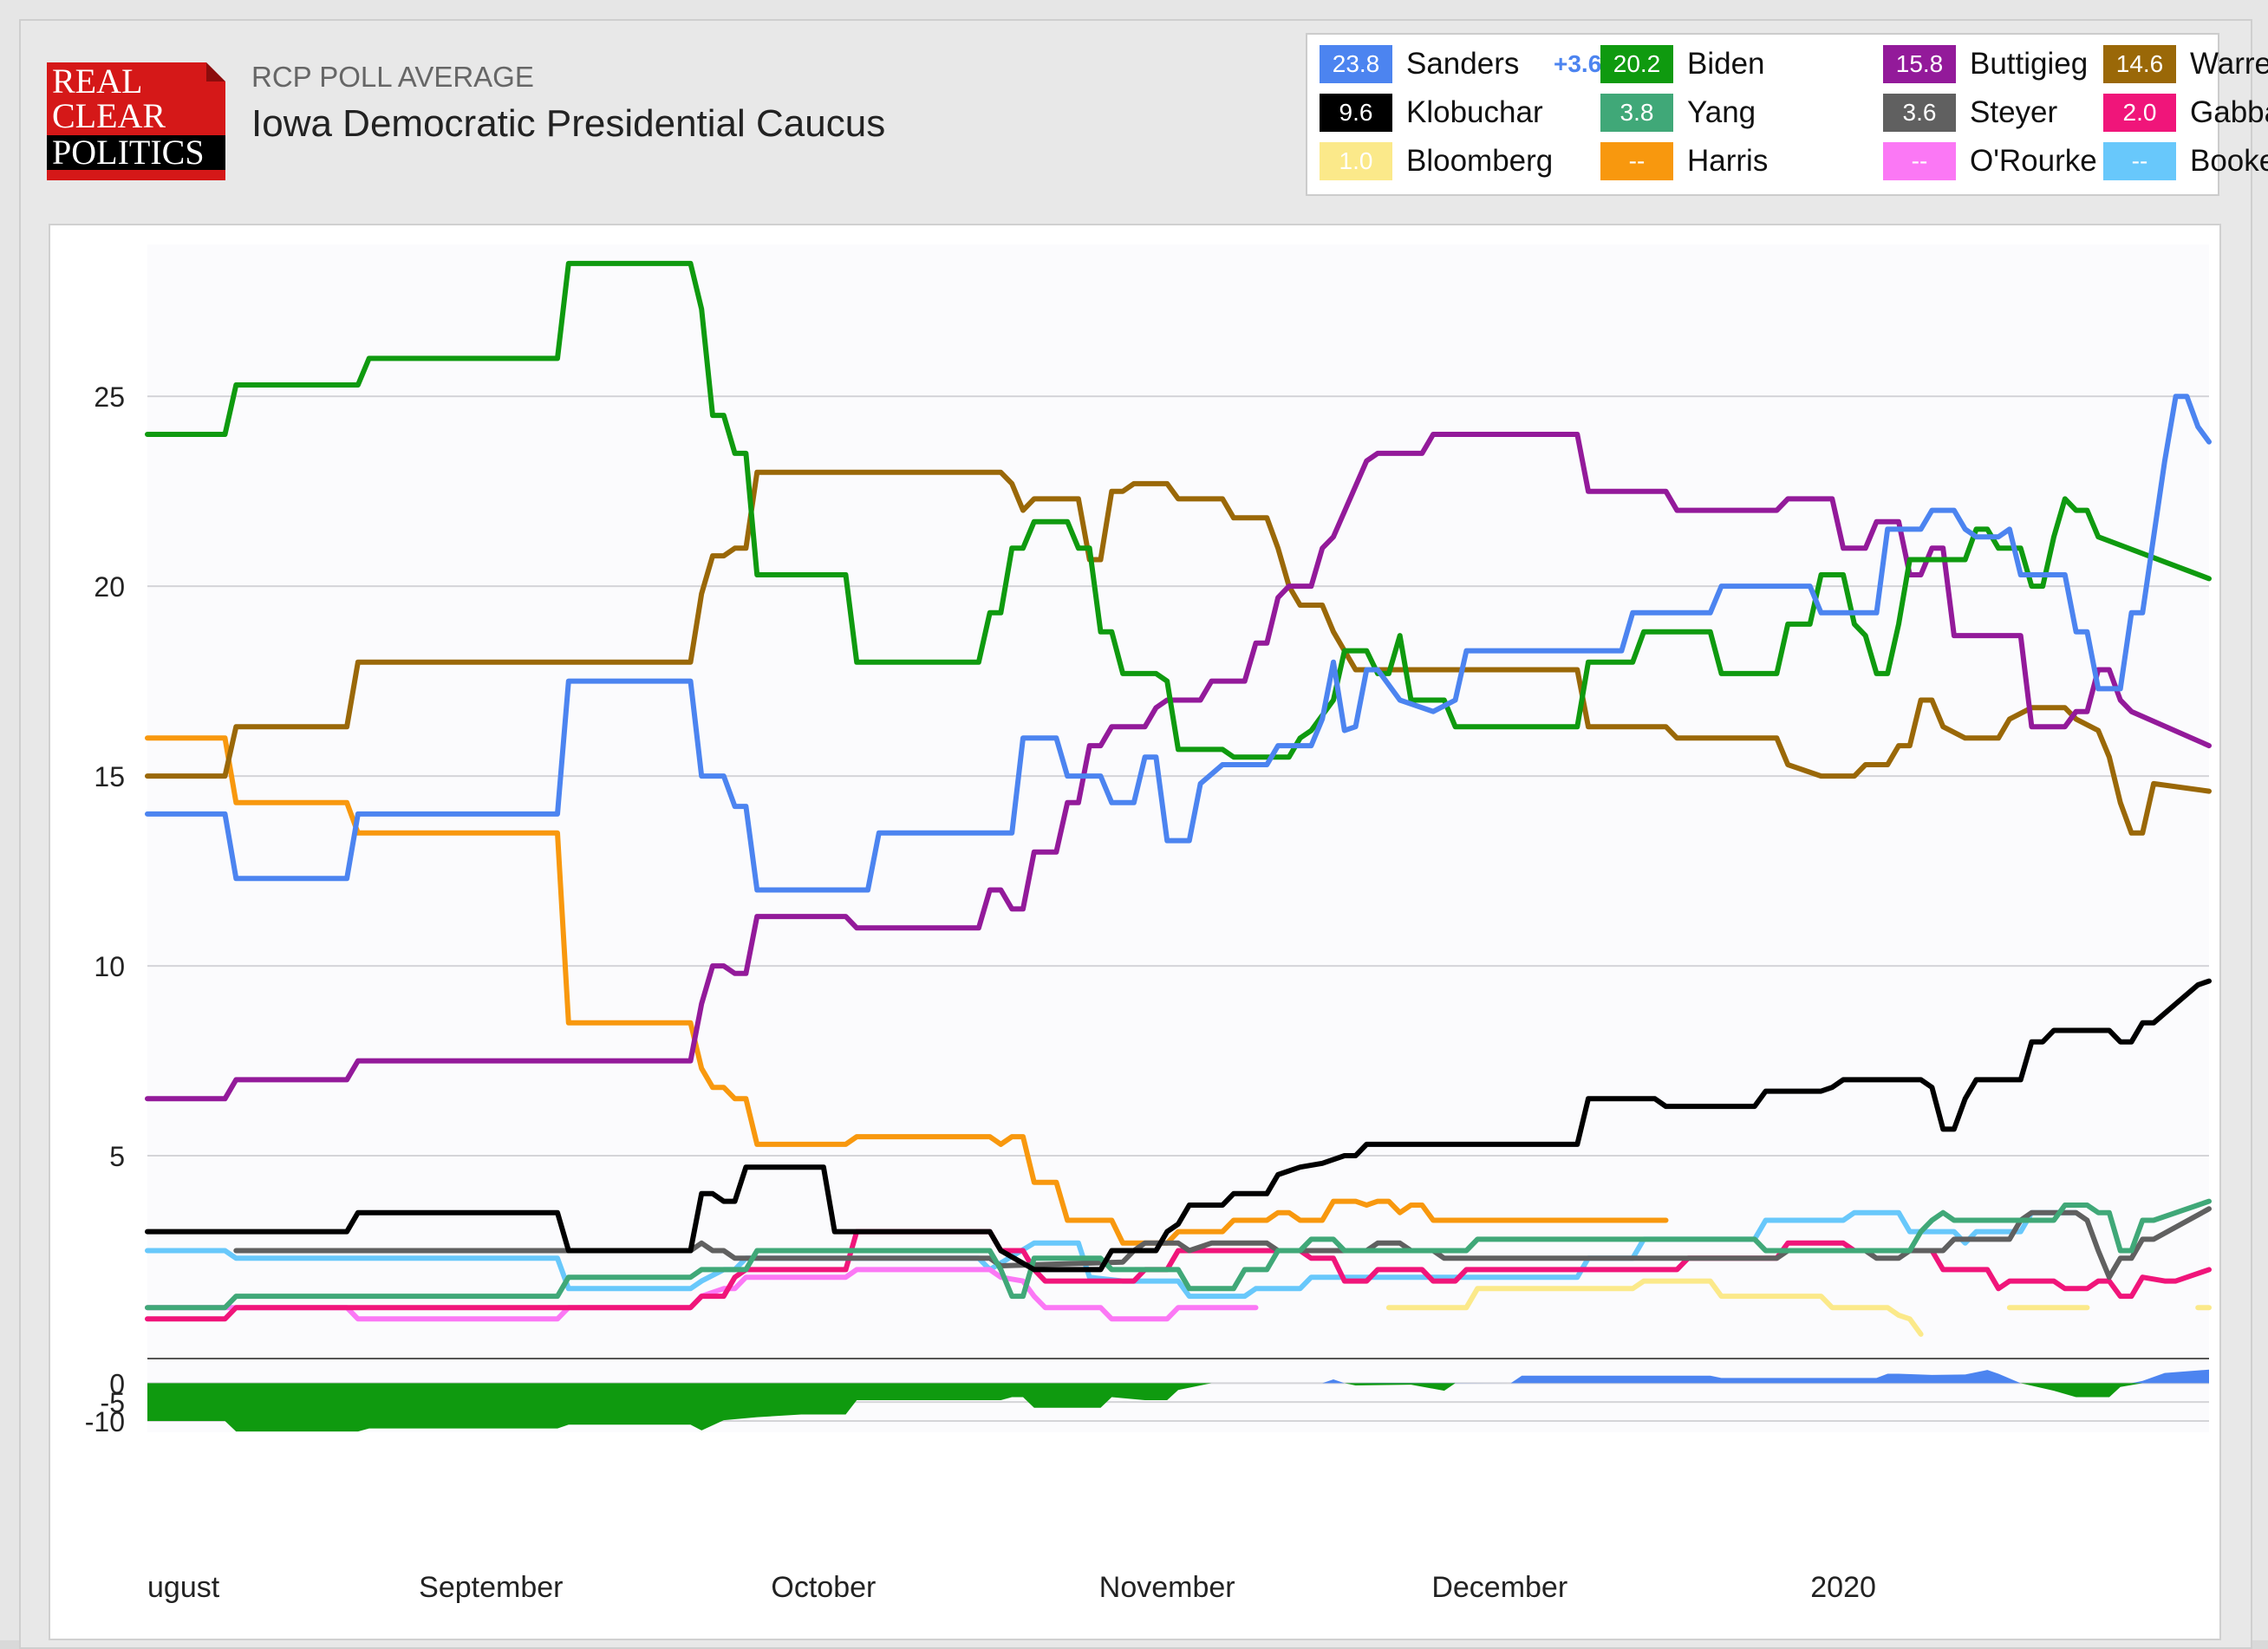 The image size is (2268, 1649). What do you see at coordinates (1356, 113) in the screenshot?
I see `legend-value-klobuchar: 9.6` at bounding box center [1356, 113].